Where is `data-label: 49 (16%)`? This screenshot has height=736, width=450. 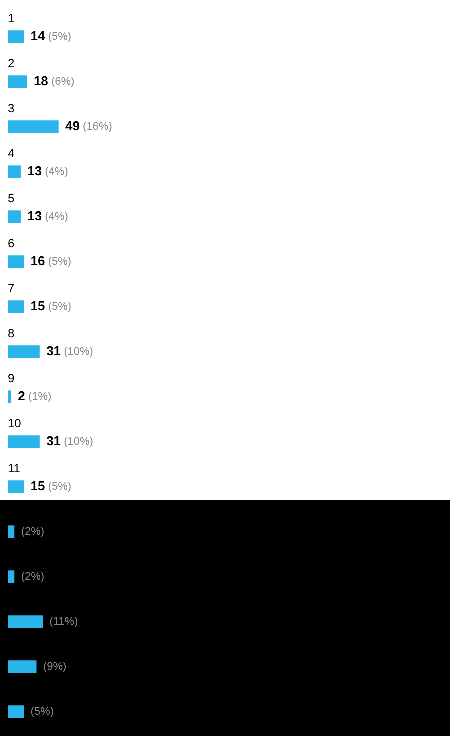
data-label: 49 (16%) is located at coordinates (89, 126).